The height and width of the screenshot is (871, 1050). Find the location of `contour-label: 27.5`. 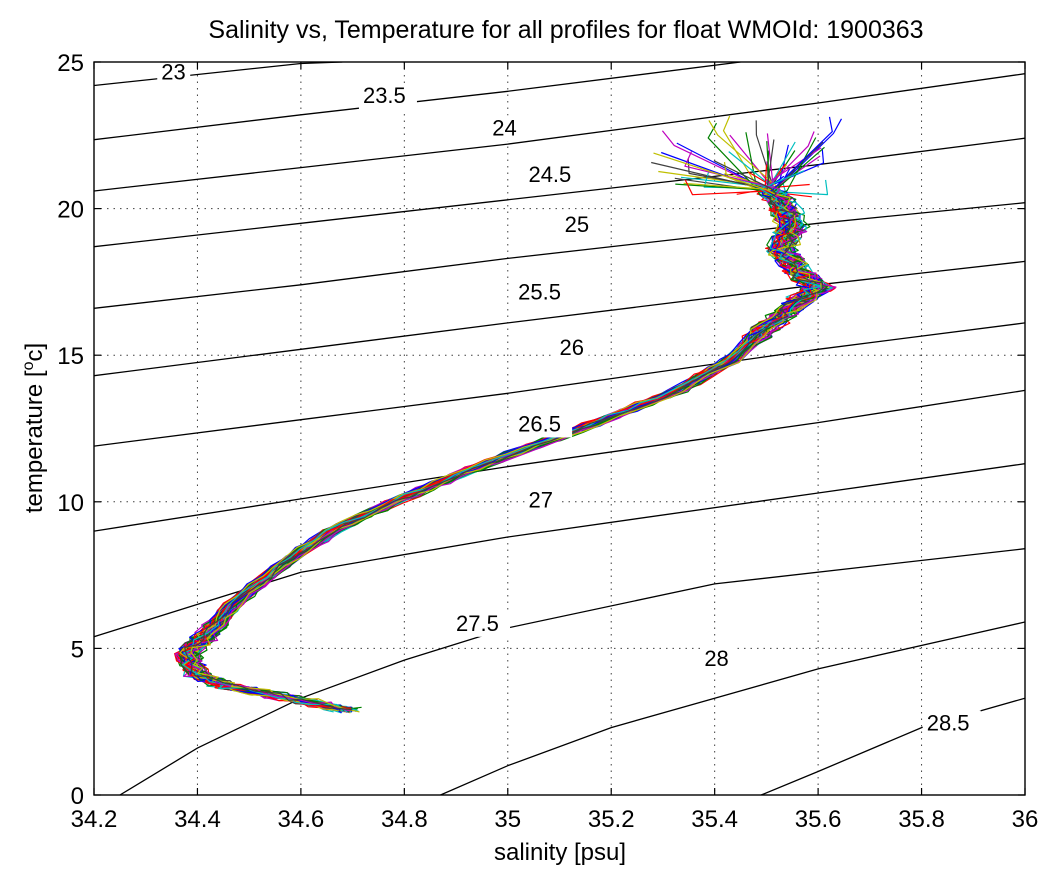

contour-label: 27.5 is located at coordinates (477, 623).